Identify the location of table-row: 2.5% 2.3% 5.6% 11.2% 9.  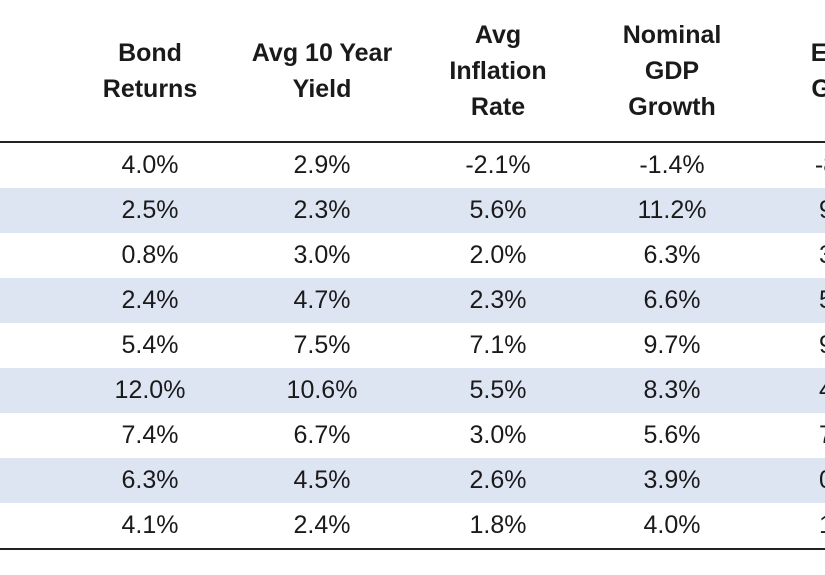
(412, 210).